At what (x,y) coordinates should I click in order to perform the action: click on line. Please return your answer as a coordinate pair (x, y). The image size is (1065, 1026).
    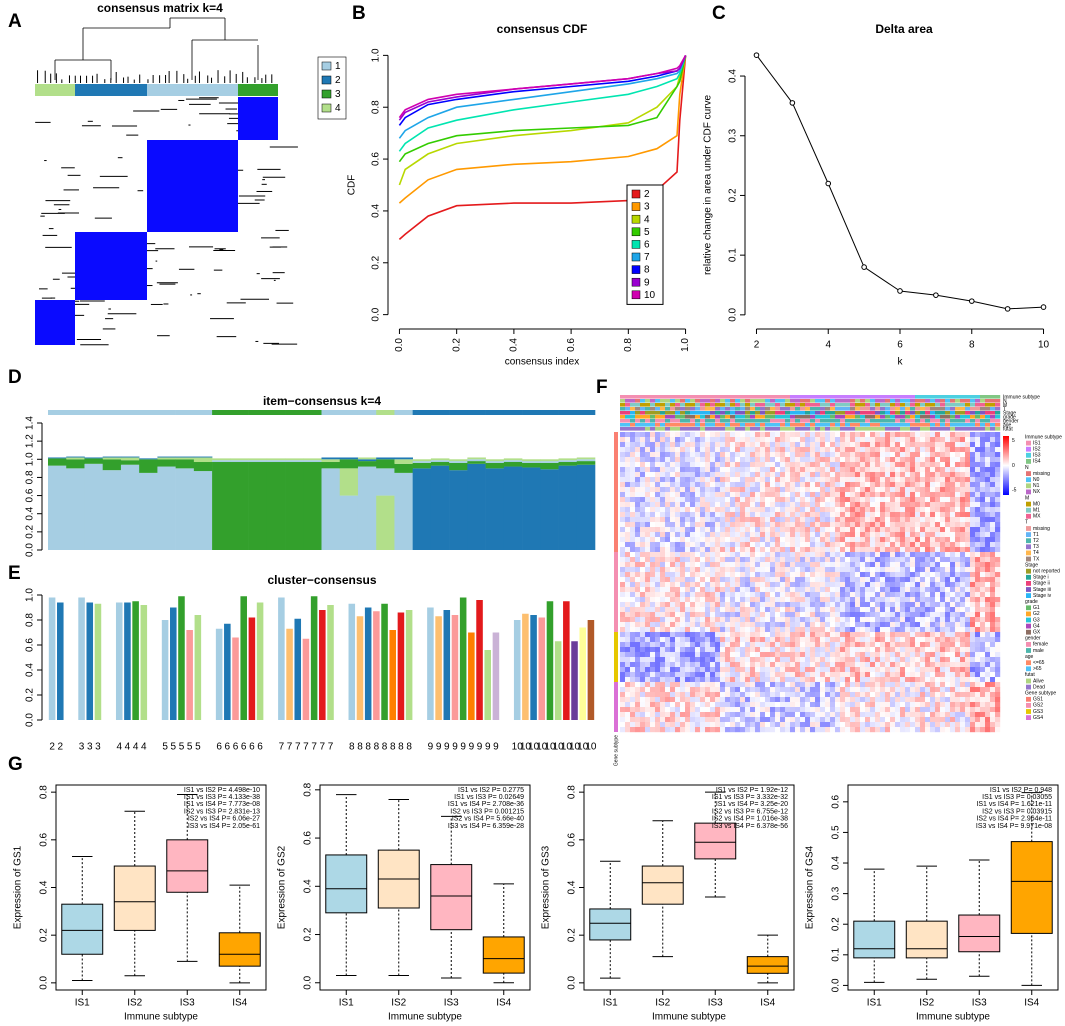
    Looking at the image, I should click on (542, 87).